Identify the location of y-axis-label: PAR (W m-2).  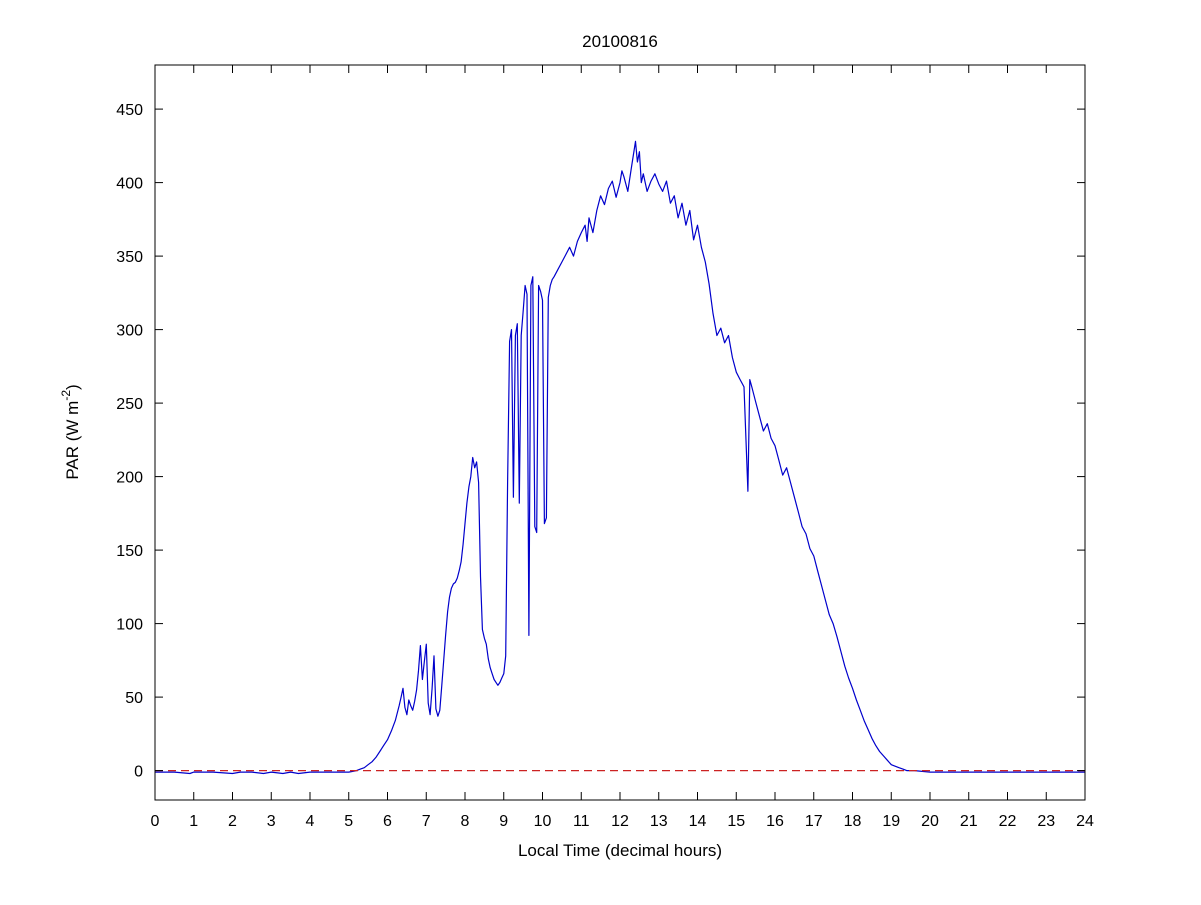
(70, 431).